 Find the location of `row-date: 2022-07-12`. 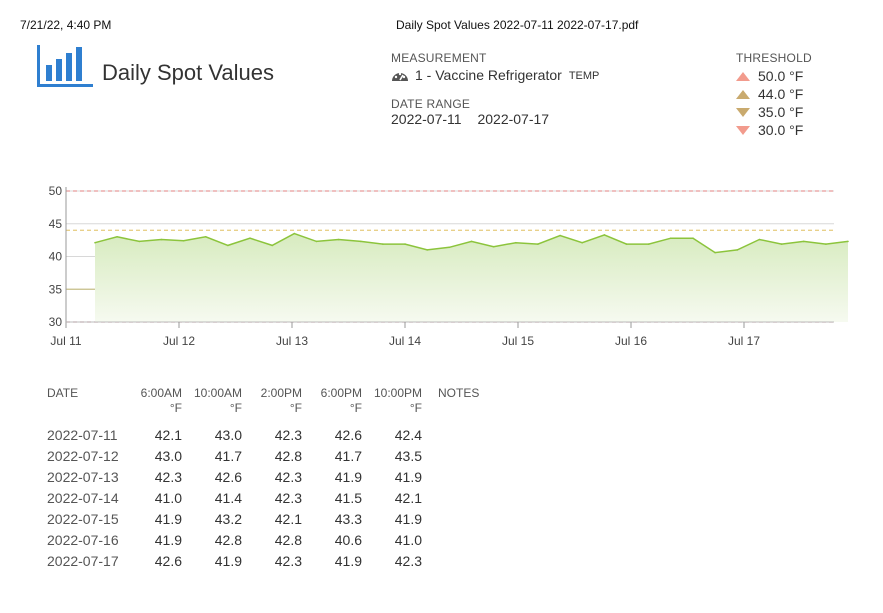

row-date: 2022-07-12 is located at coordinates (83, 455).